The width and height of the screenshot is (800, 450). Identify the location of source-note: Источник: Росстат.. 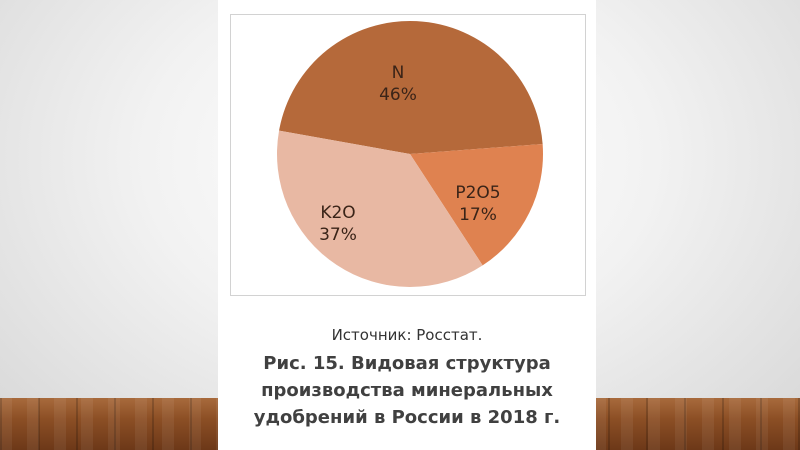
(407, 335).